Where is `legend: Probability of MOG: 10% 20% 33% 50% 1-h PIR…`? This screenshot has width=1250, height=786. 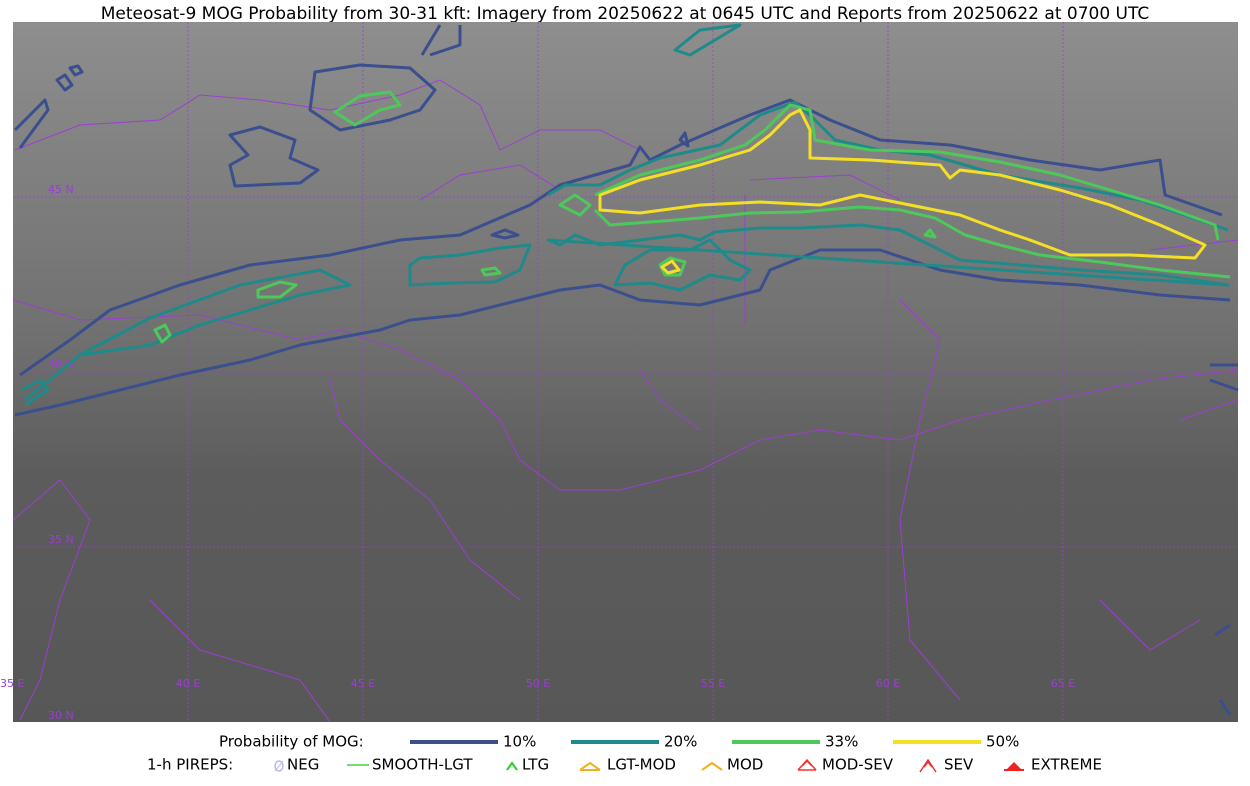 legend: Probability of MOG: 10% 20% 33% 50% 1-h PIR… is located at coordinates (624, 753).